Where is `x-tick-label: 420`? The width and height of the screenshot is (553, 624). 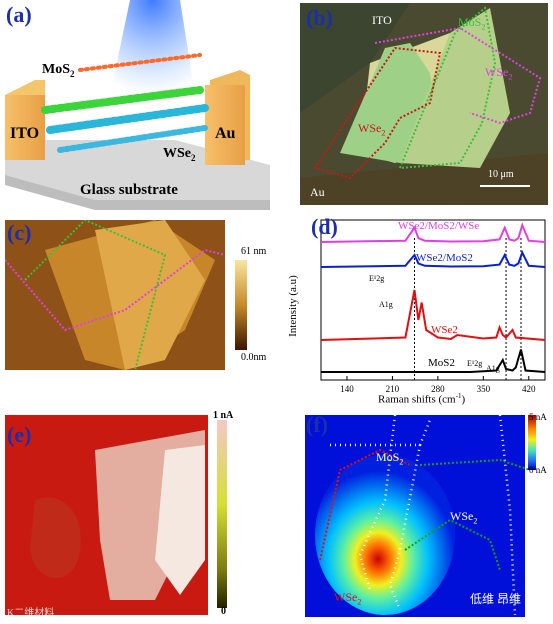
x-tick-label: 420 is located at coordinates (529, 389).